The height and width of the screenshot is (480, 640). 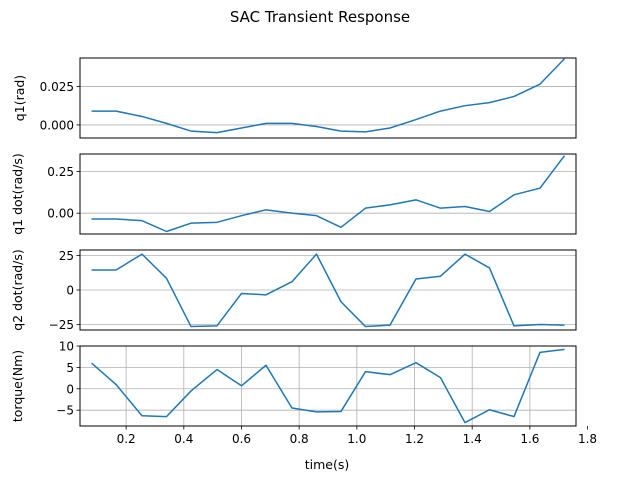 What do you see at coordinates (529, 439) in the screenshot?
I see `xtick-label: 1.6` at bounding box center [529, 439].